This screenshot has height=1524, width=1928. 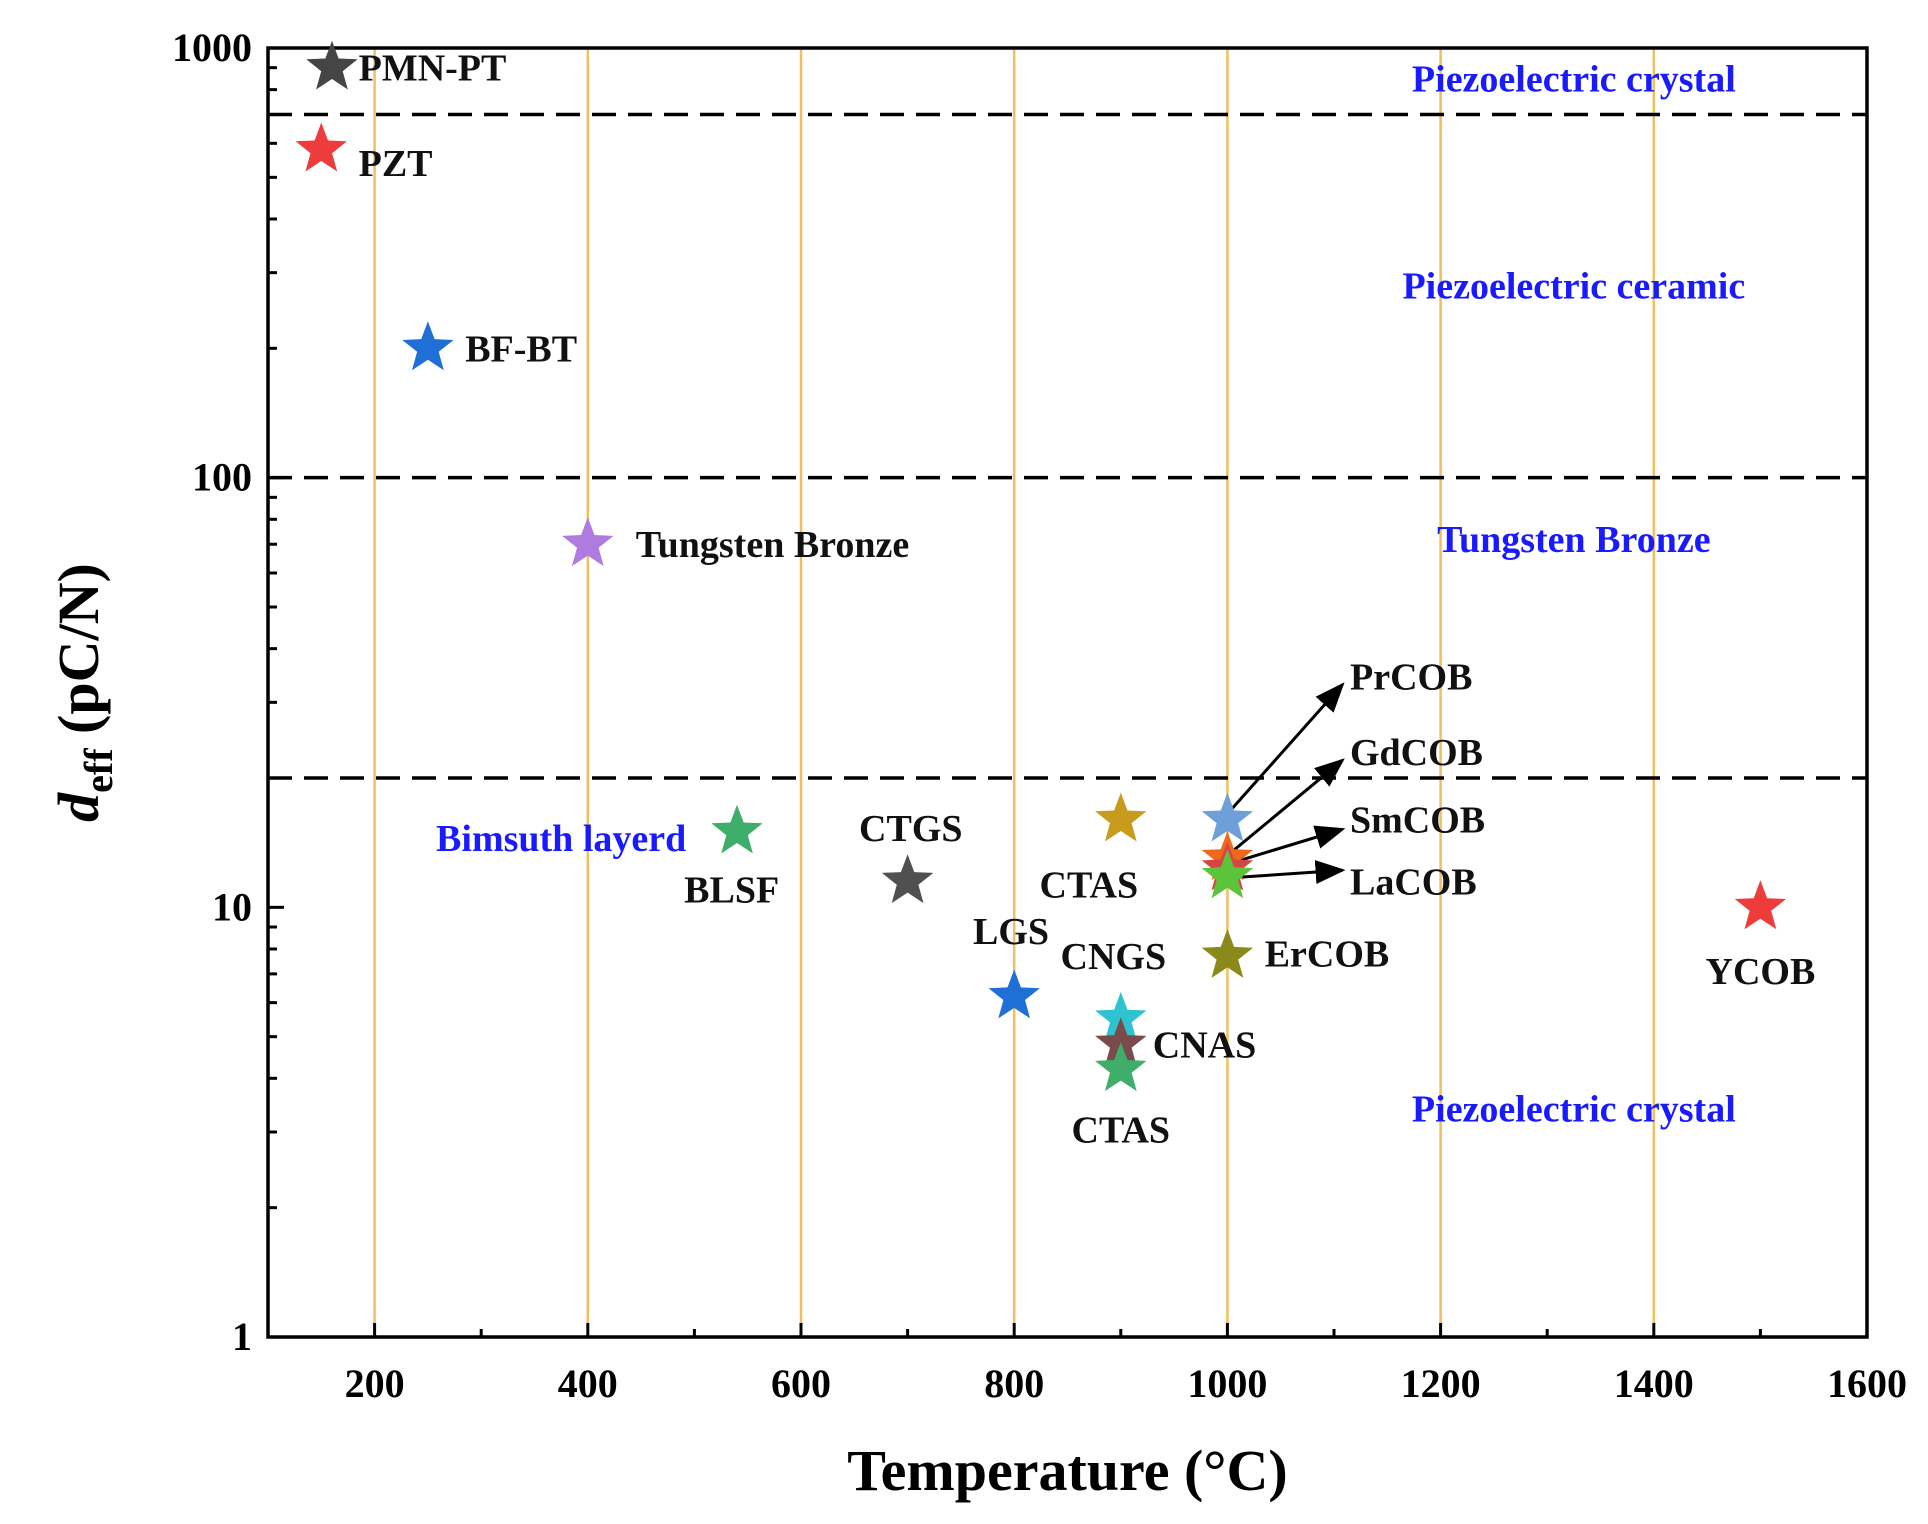 I want to click on data-point-bf-bt, so click(x=428, y=346).